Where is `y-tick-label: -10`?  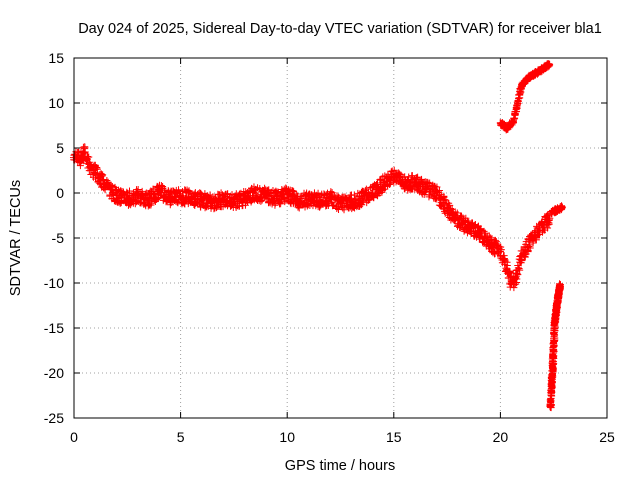
y-tick-label: -10 is located at coordinates (54, 283).